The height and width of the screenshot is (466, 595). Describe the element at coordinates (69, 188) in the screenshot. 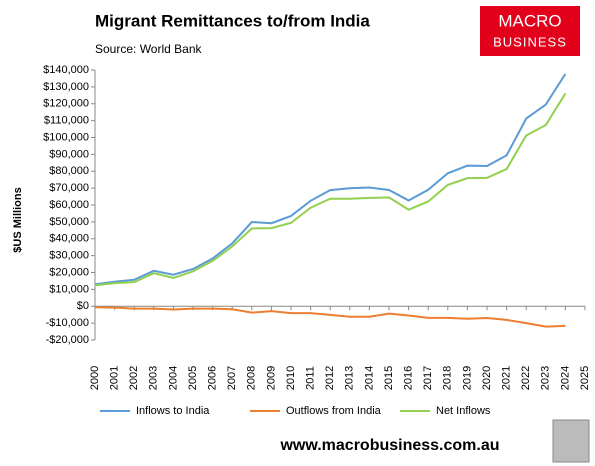

I see `y-tick-label: $70,000` at that location.